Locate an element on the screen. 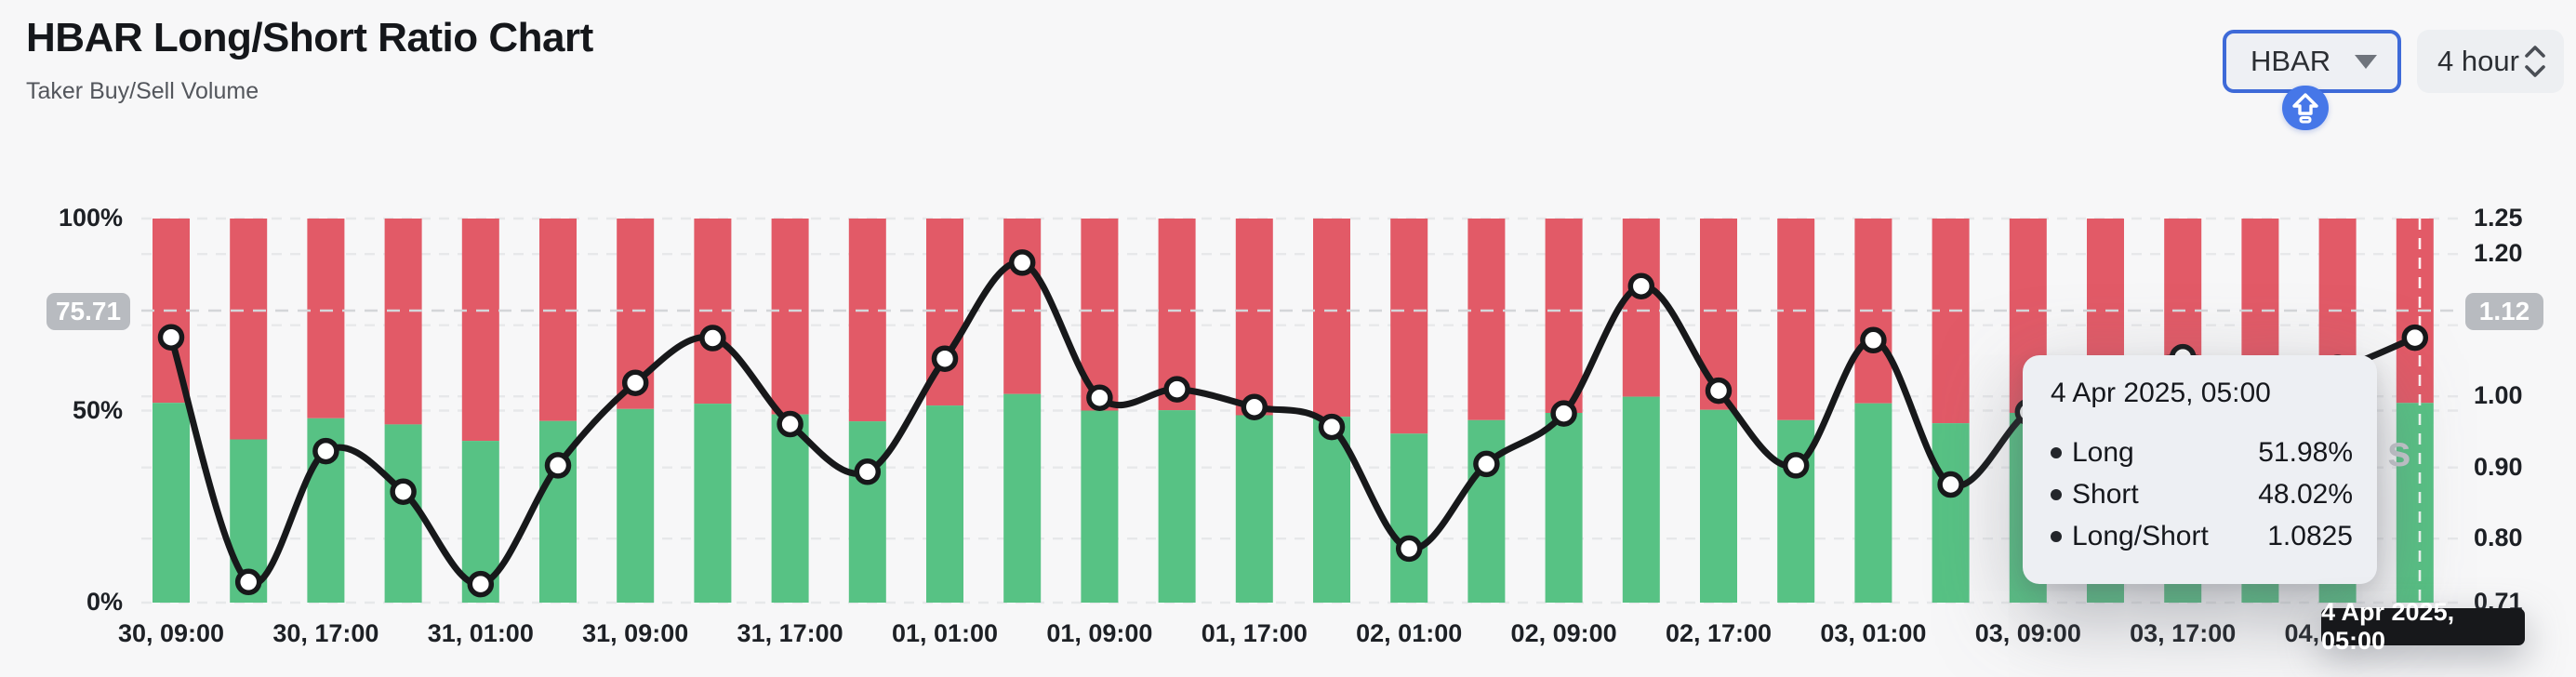 Image resolution: width=2576 pixels, height=677 pixels. ratio-series-dot-icon is located at coordinates (2056, 536).